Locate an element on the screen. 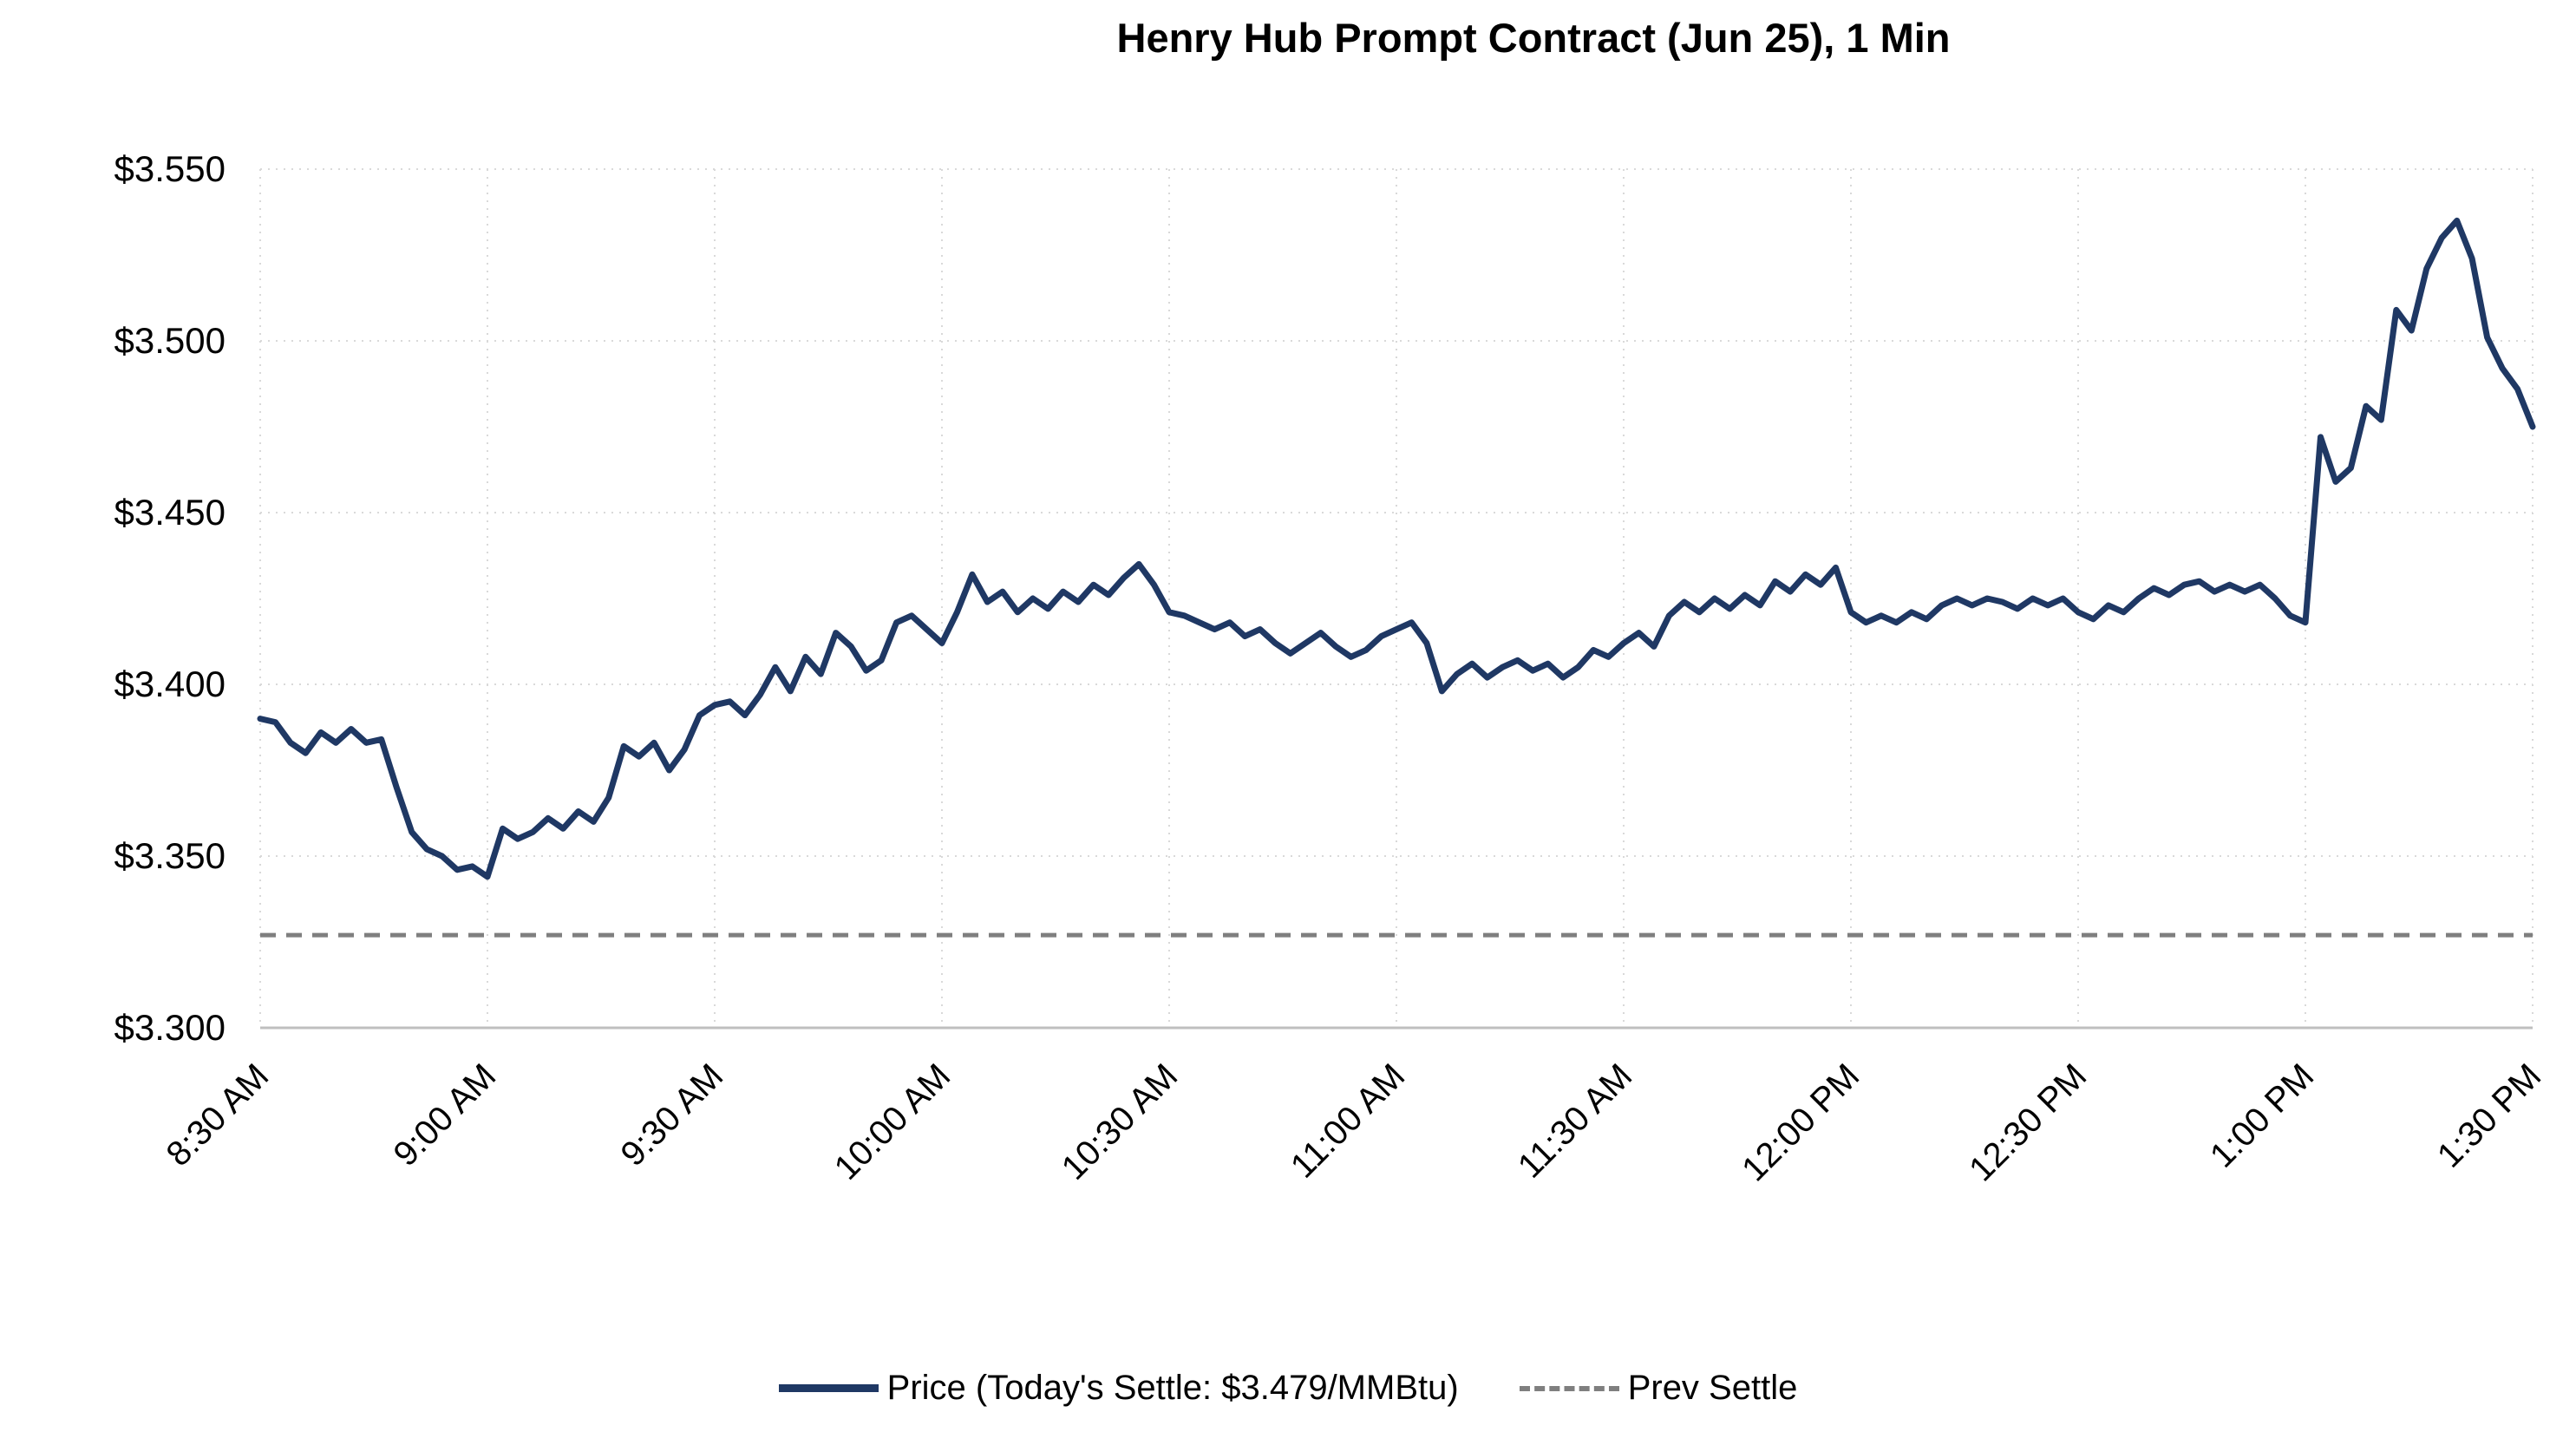 The image size is (2576, 1432). prev-settle-line-sample-icon is located at coordinates (1569, 1388).